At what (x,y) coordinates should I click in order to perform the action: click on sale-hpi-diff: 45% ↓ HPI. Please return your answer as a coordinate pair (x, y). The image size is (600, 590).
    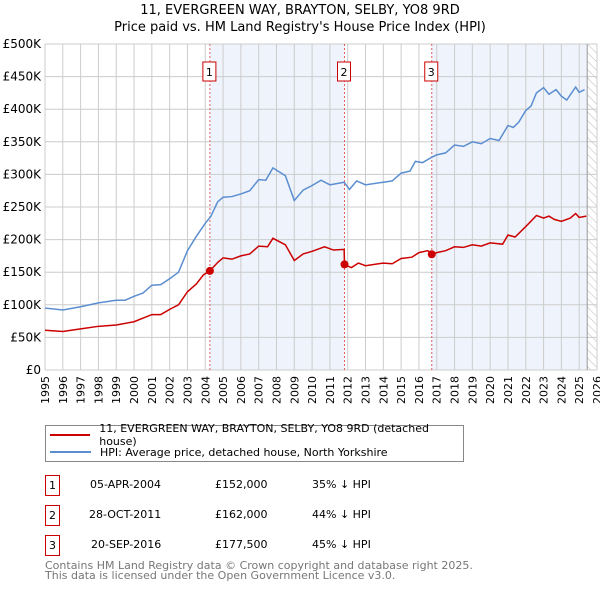
    Looking at the image, I should click on (341, 544).